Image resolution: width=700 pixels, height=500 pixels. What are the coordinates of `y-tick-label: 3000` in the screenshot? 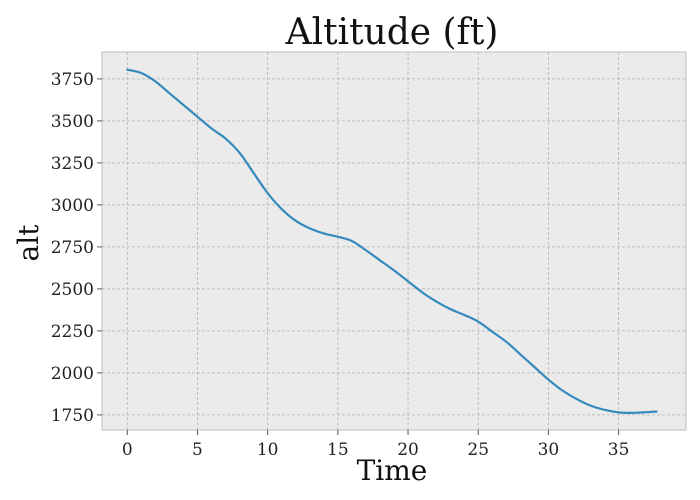 It's located at (72, 206).